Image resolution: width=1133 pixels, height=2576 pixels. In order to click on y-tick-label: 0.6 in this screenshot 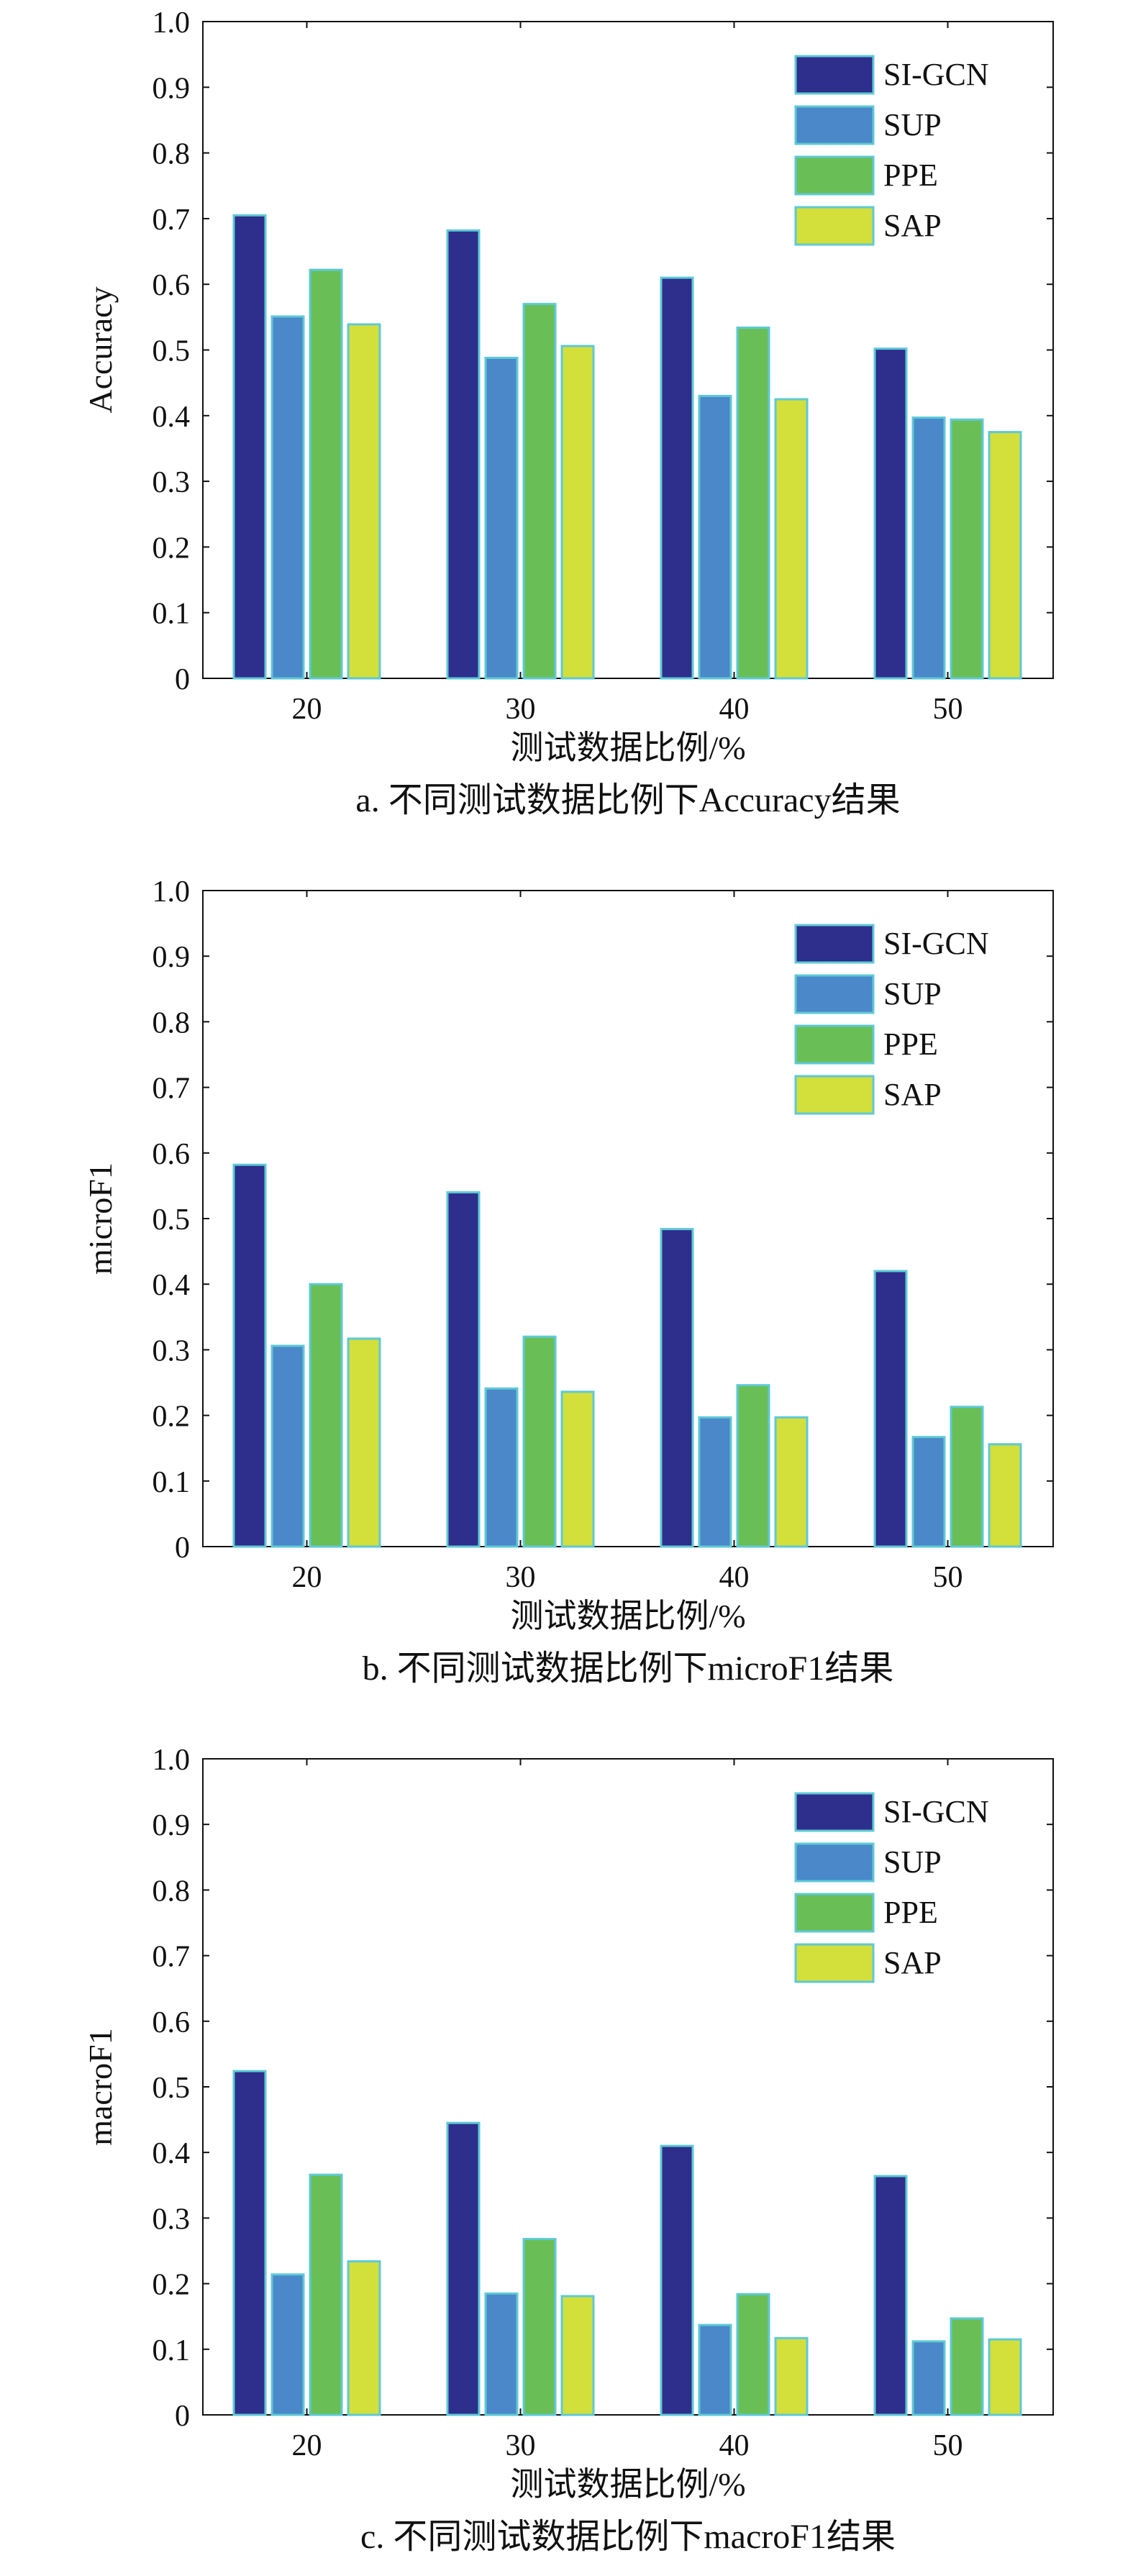, I will do `click(172, 1154)`.